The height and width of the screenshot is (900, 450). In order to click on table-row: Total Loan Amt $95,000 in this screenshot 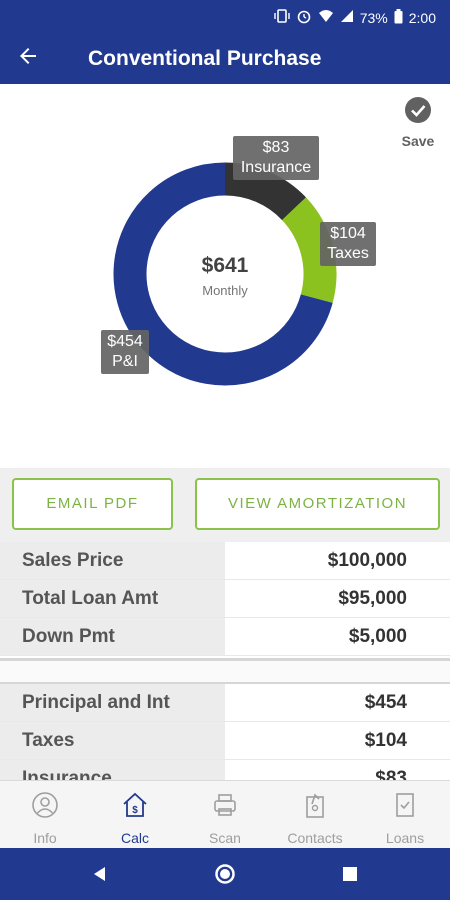, I will do `click(225, 599)`.